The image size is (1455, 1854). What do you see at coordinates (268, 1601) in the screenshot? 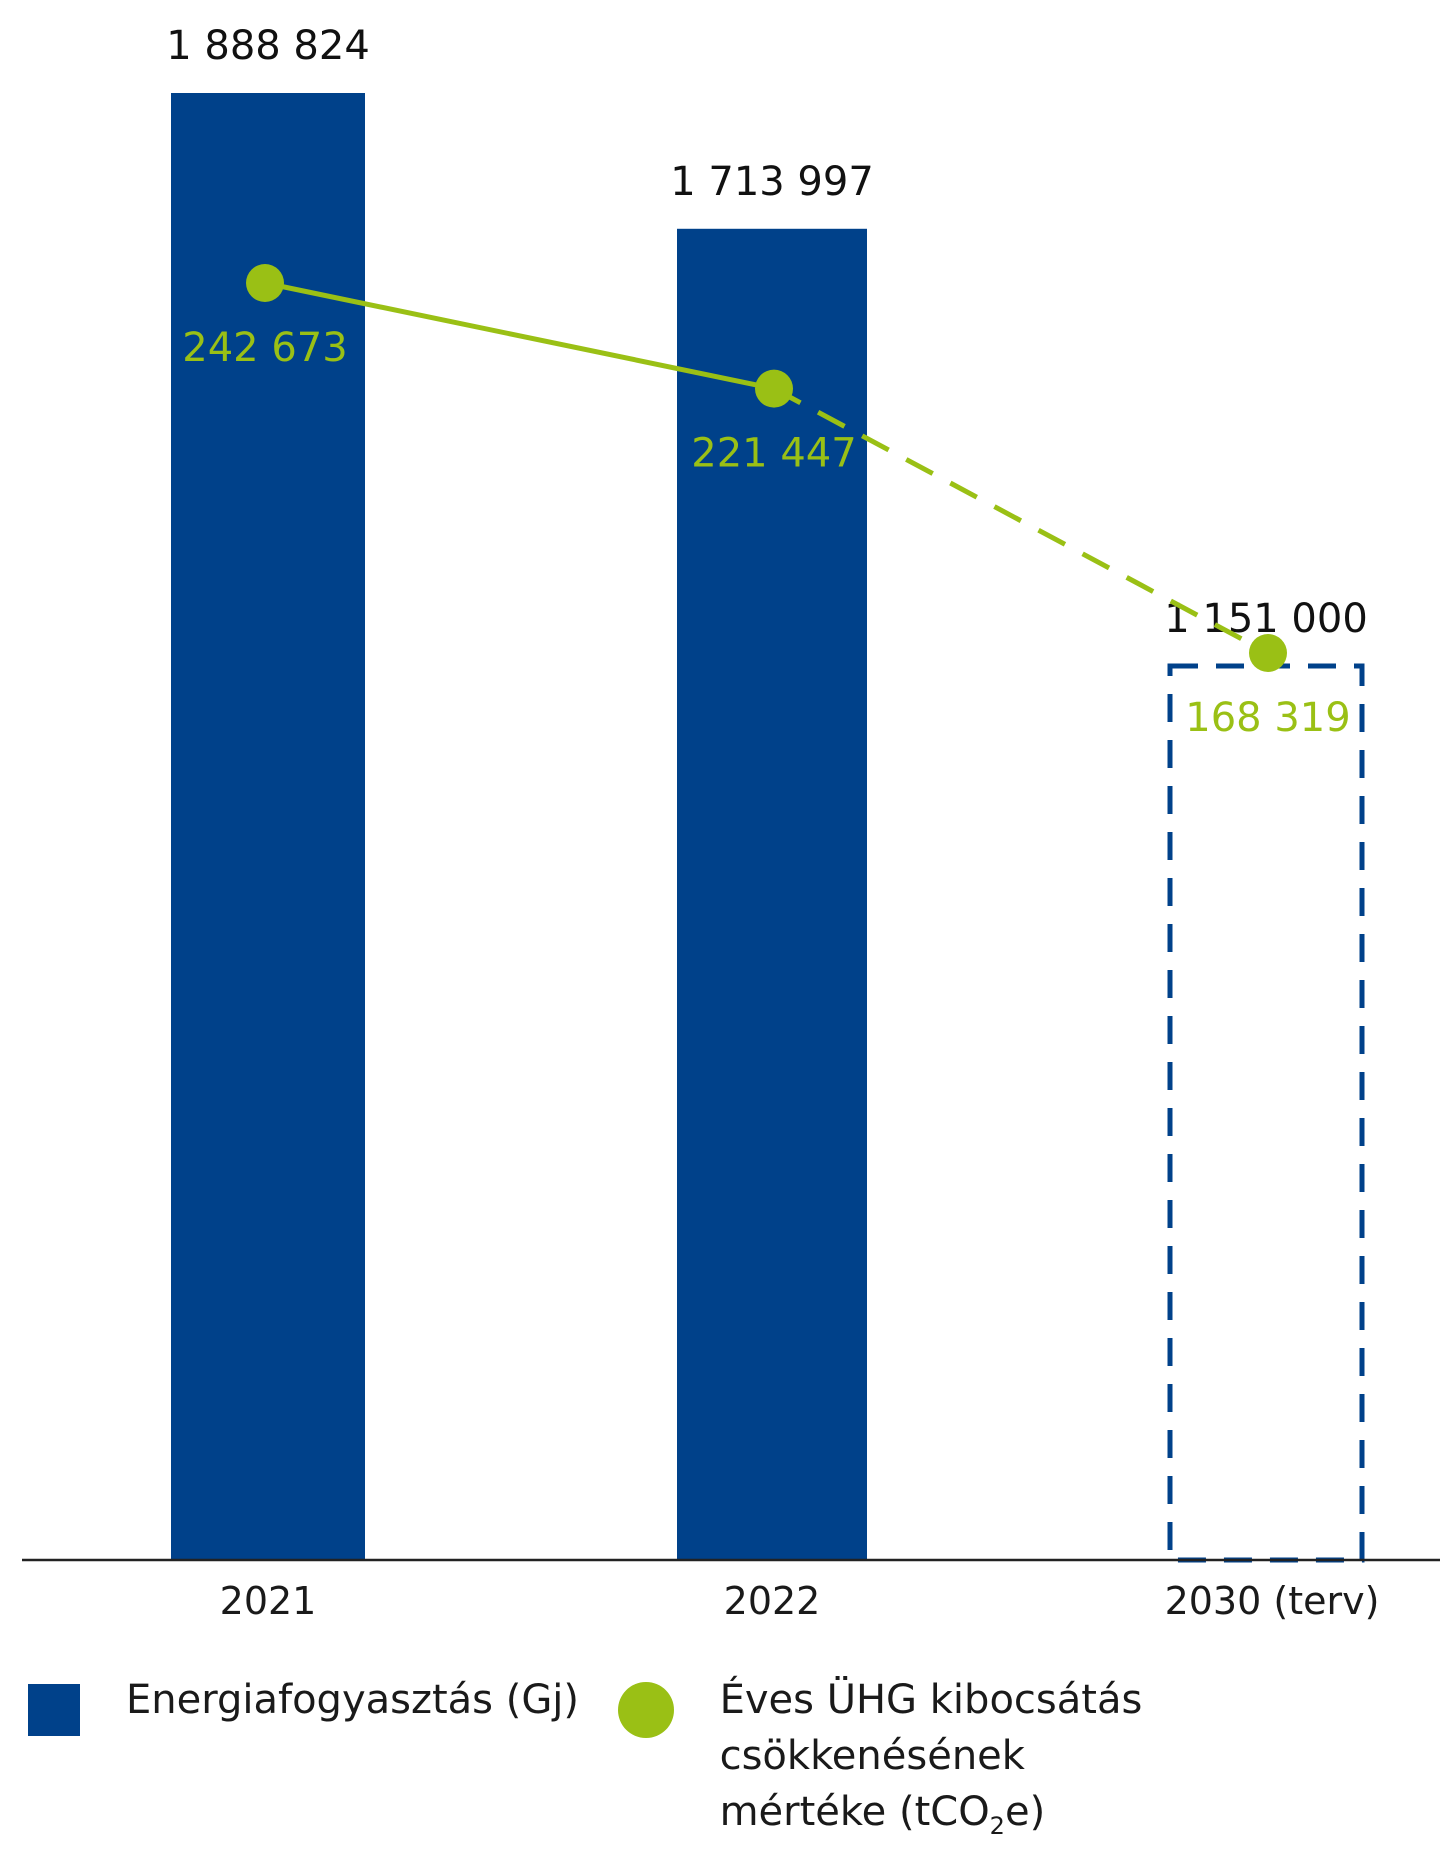
I see `x-tick-label-0: 2021` at bounding box center [268, 1601].